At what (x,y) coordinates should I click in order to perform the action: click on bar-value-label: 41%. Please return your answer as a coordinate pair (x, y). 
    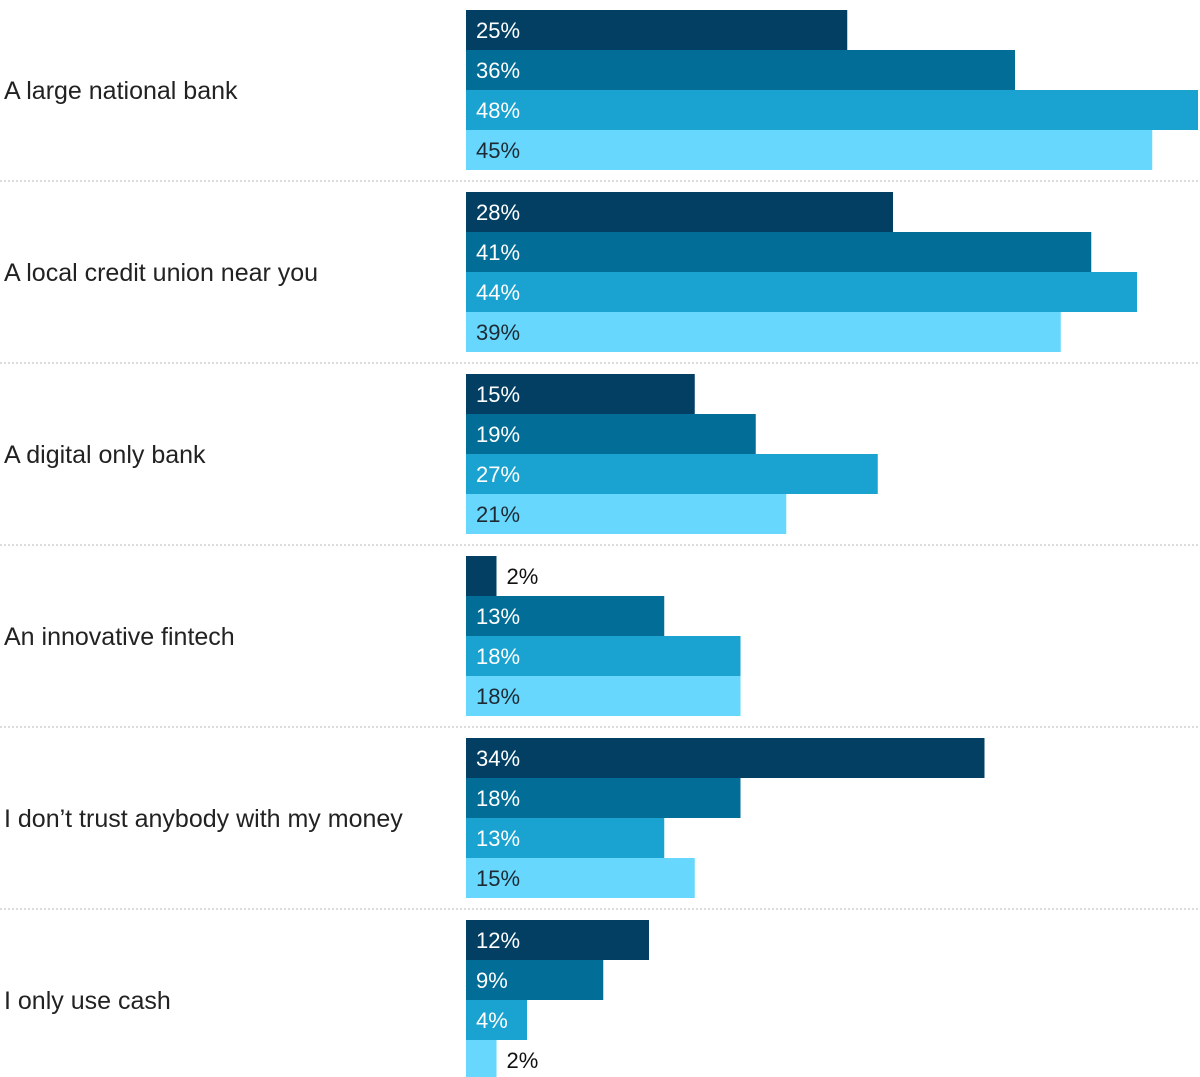
    Looking at the image, I should click on (498, 252).